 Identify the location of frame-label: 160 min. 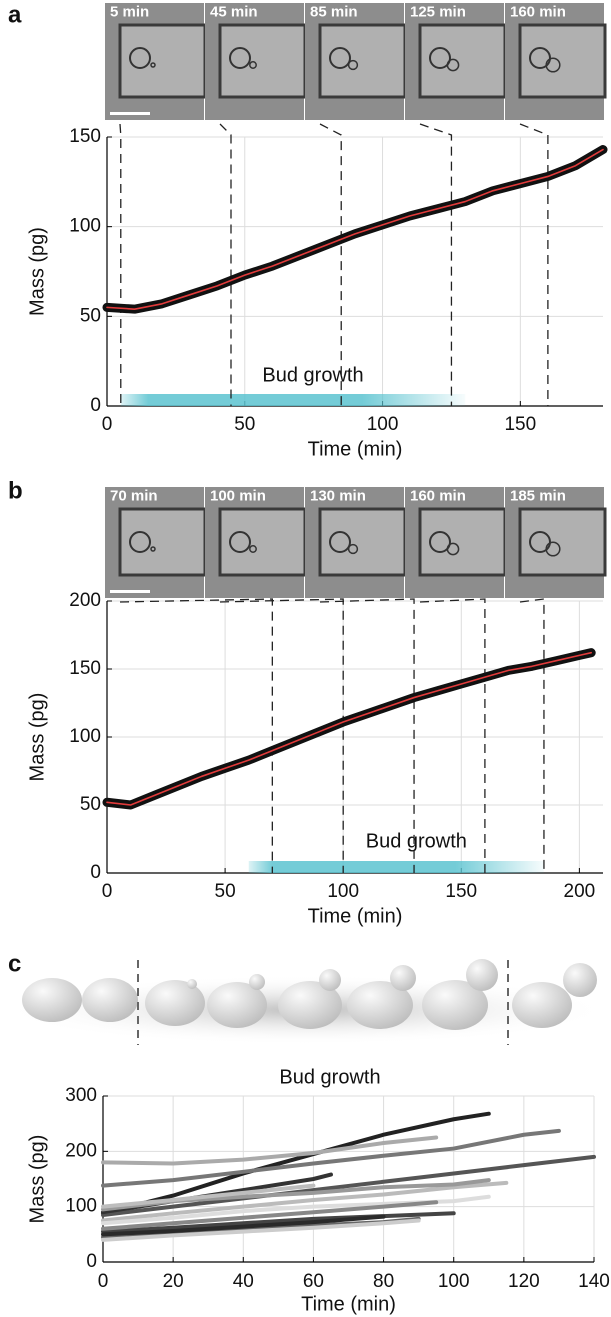
(538, 11).